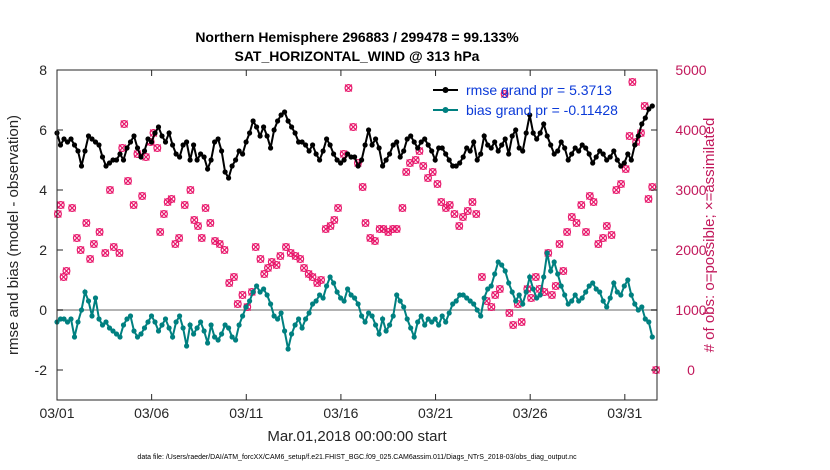 Image resolution: width=830 pixels, height=470 pixels. I want to click on y-tick-label: 6, so click(43, 130).